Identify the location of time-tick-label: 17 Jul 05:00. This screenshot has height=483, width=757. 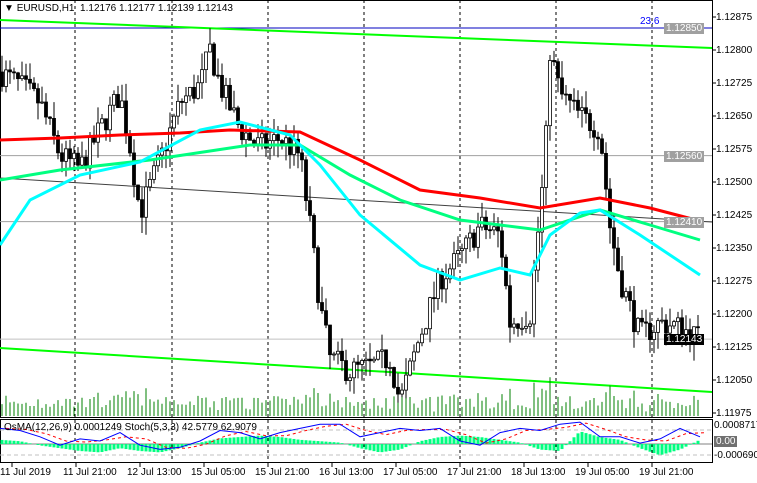
(410, 472).